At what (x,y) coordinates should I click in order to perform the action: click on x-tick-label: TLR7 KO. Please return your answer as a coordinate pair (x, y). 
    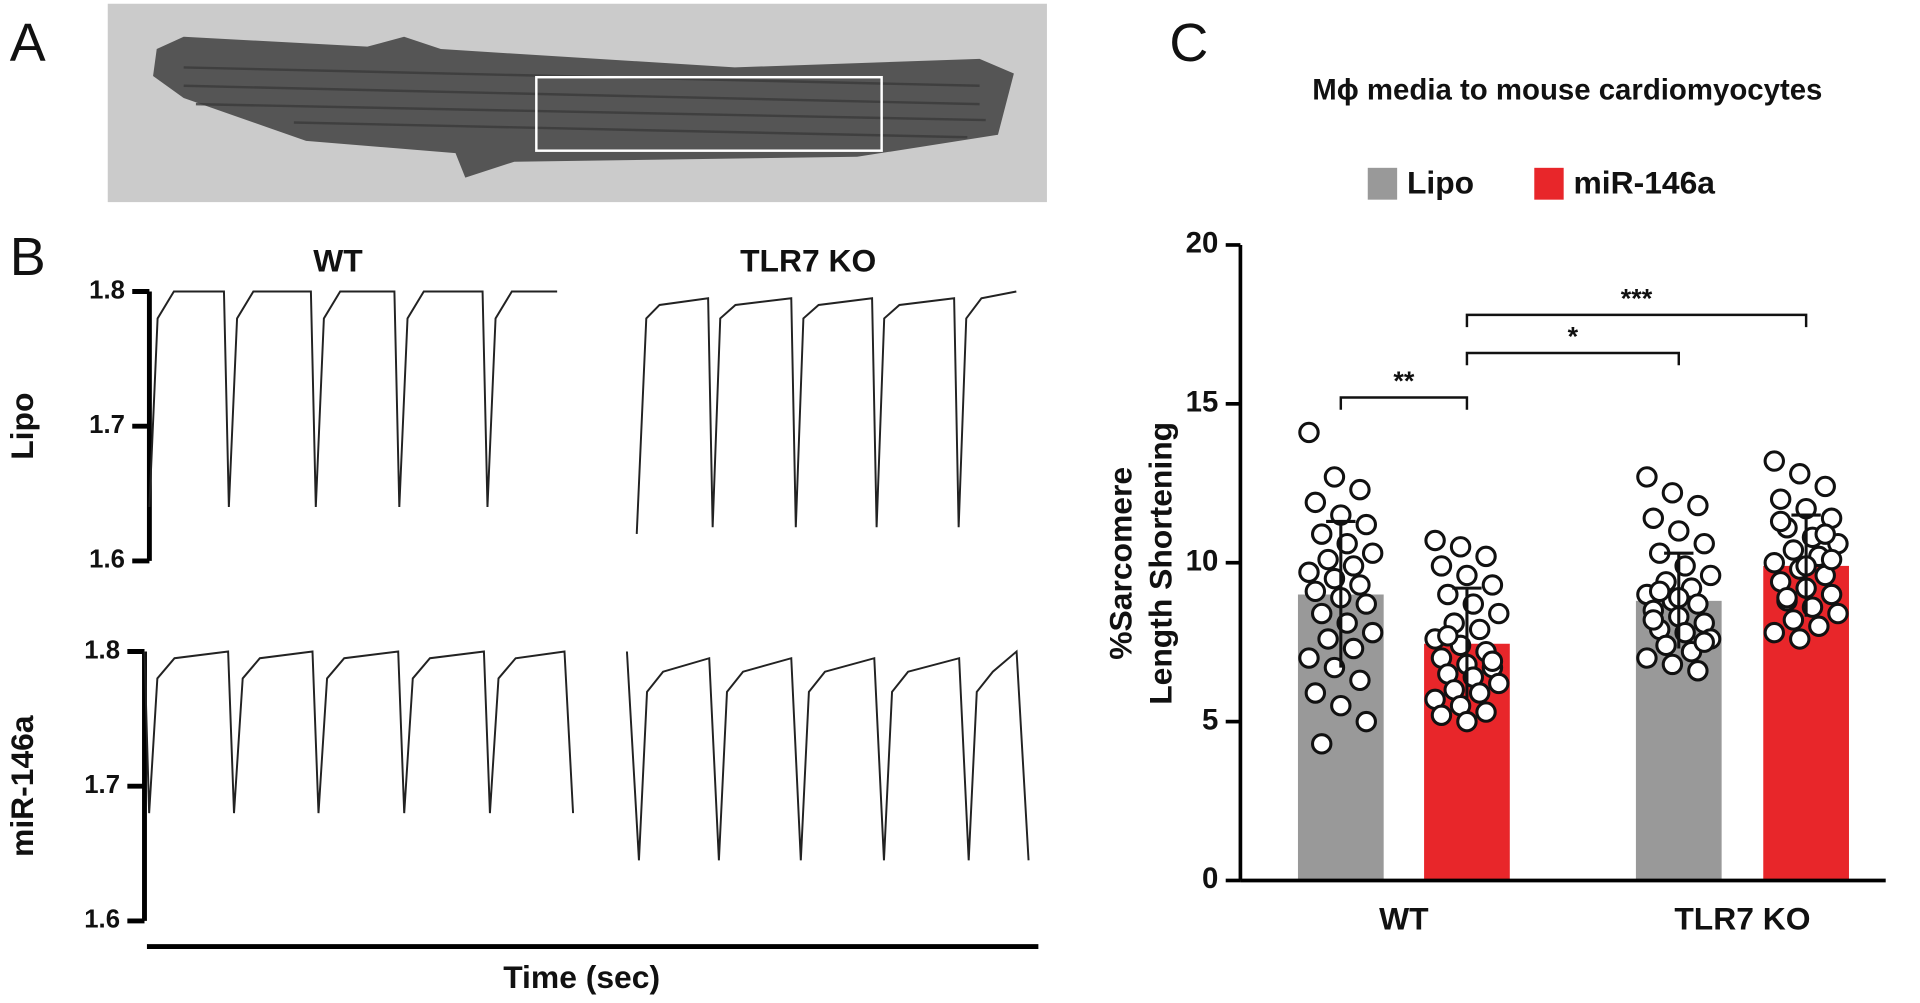
    Looking at the image, I should click on (1742, 918).